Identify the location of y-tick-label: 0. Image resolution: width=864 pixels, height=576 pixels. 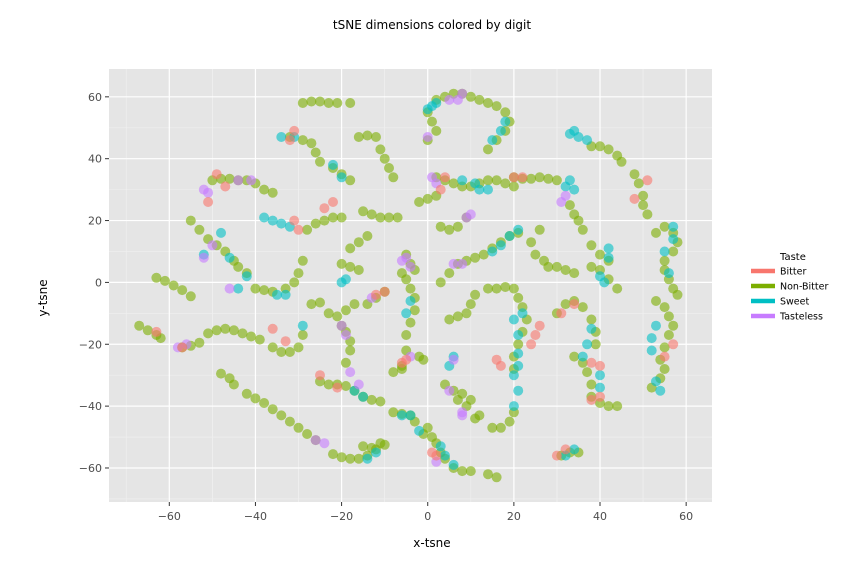
(98, 282).